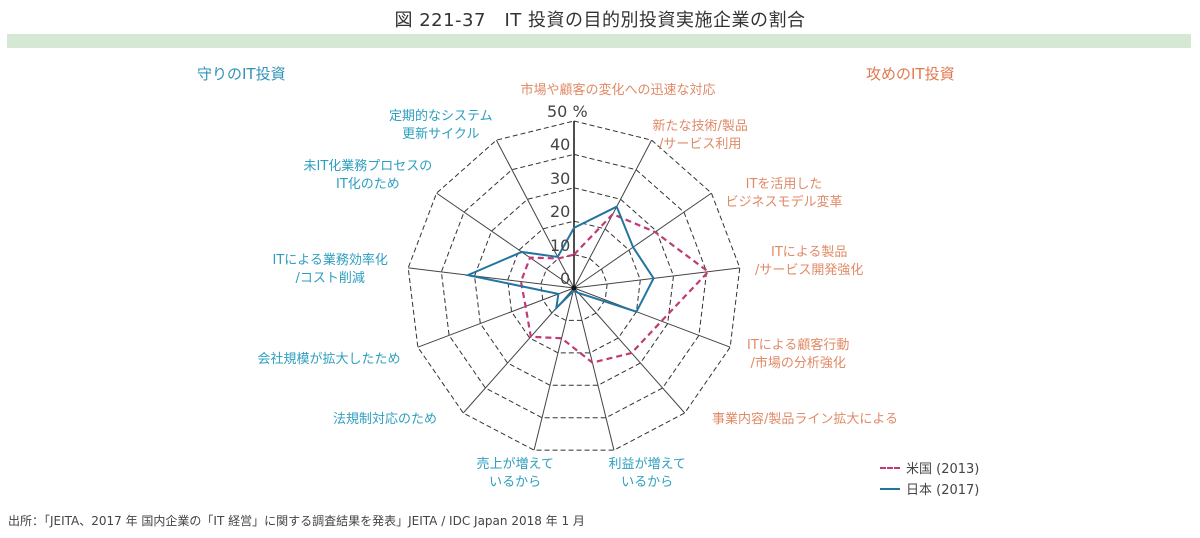 This screenshot has width=1200, height=538. What do you see at coordinates (890, 467) in the screenshot?
I see `dashed-line-icon` at bounding box center [890, 467].